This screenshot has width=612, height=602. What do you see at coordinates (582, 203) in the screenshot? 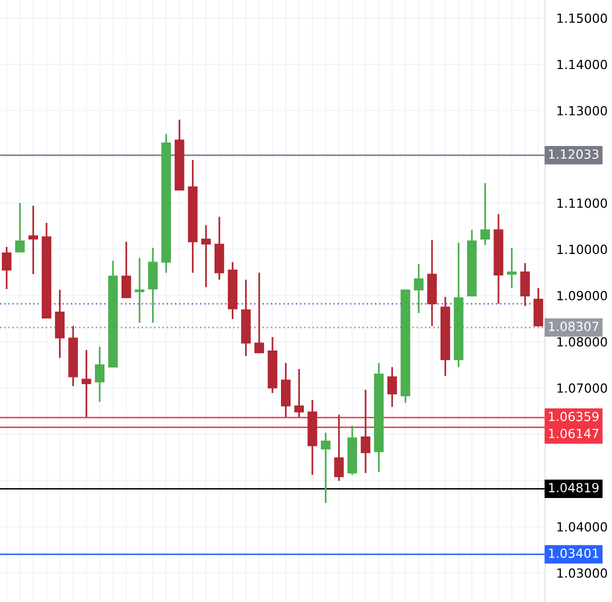
I see `y-tick-label: 1.11000` at bounding box center [582, 203].